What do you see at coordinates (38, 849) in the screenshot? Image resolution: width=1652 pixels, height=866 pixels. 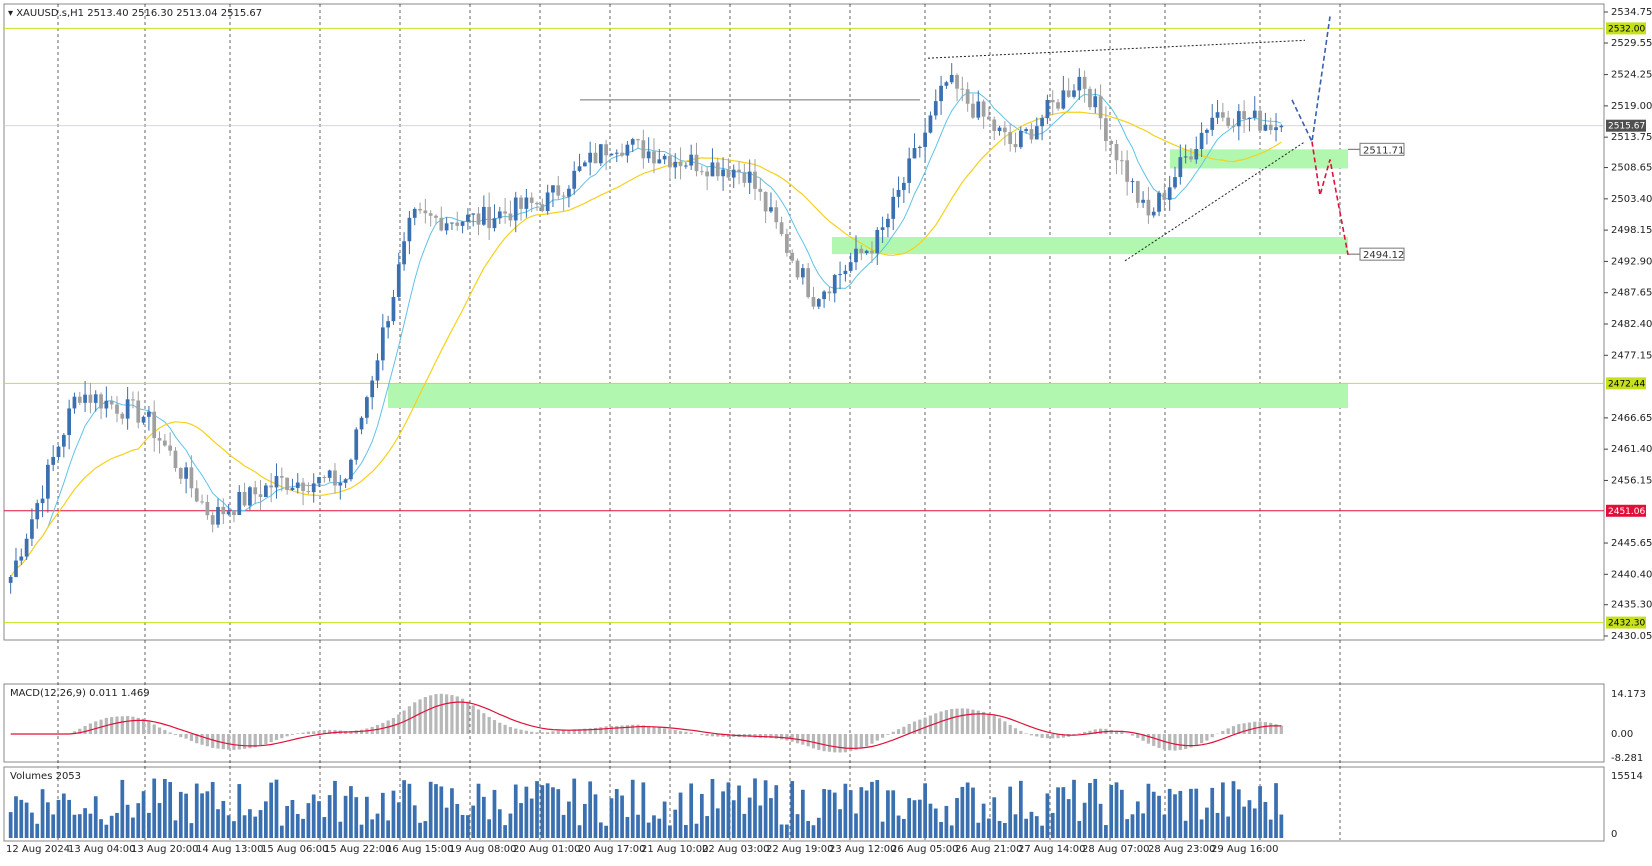 I see `time-tick-label: 12 Aug 2024` at bounding box center [38, 849].